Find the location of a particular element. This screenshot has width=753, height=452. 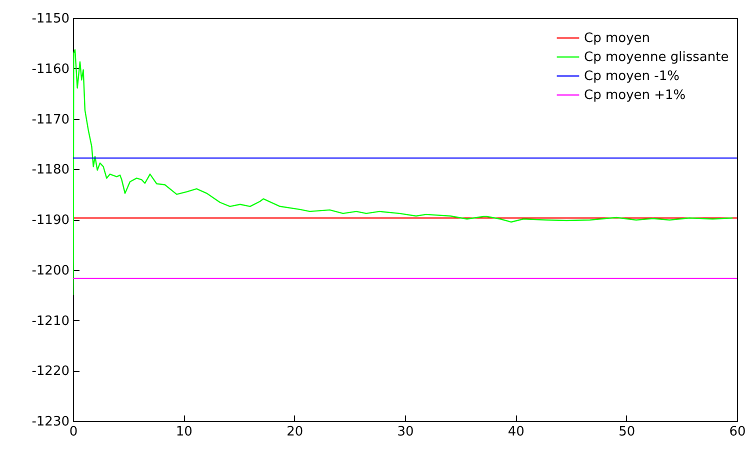

y-tick-label: -1230 is located at coordinates (51, 422).